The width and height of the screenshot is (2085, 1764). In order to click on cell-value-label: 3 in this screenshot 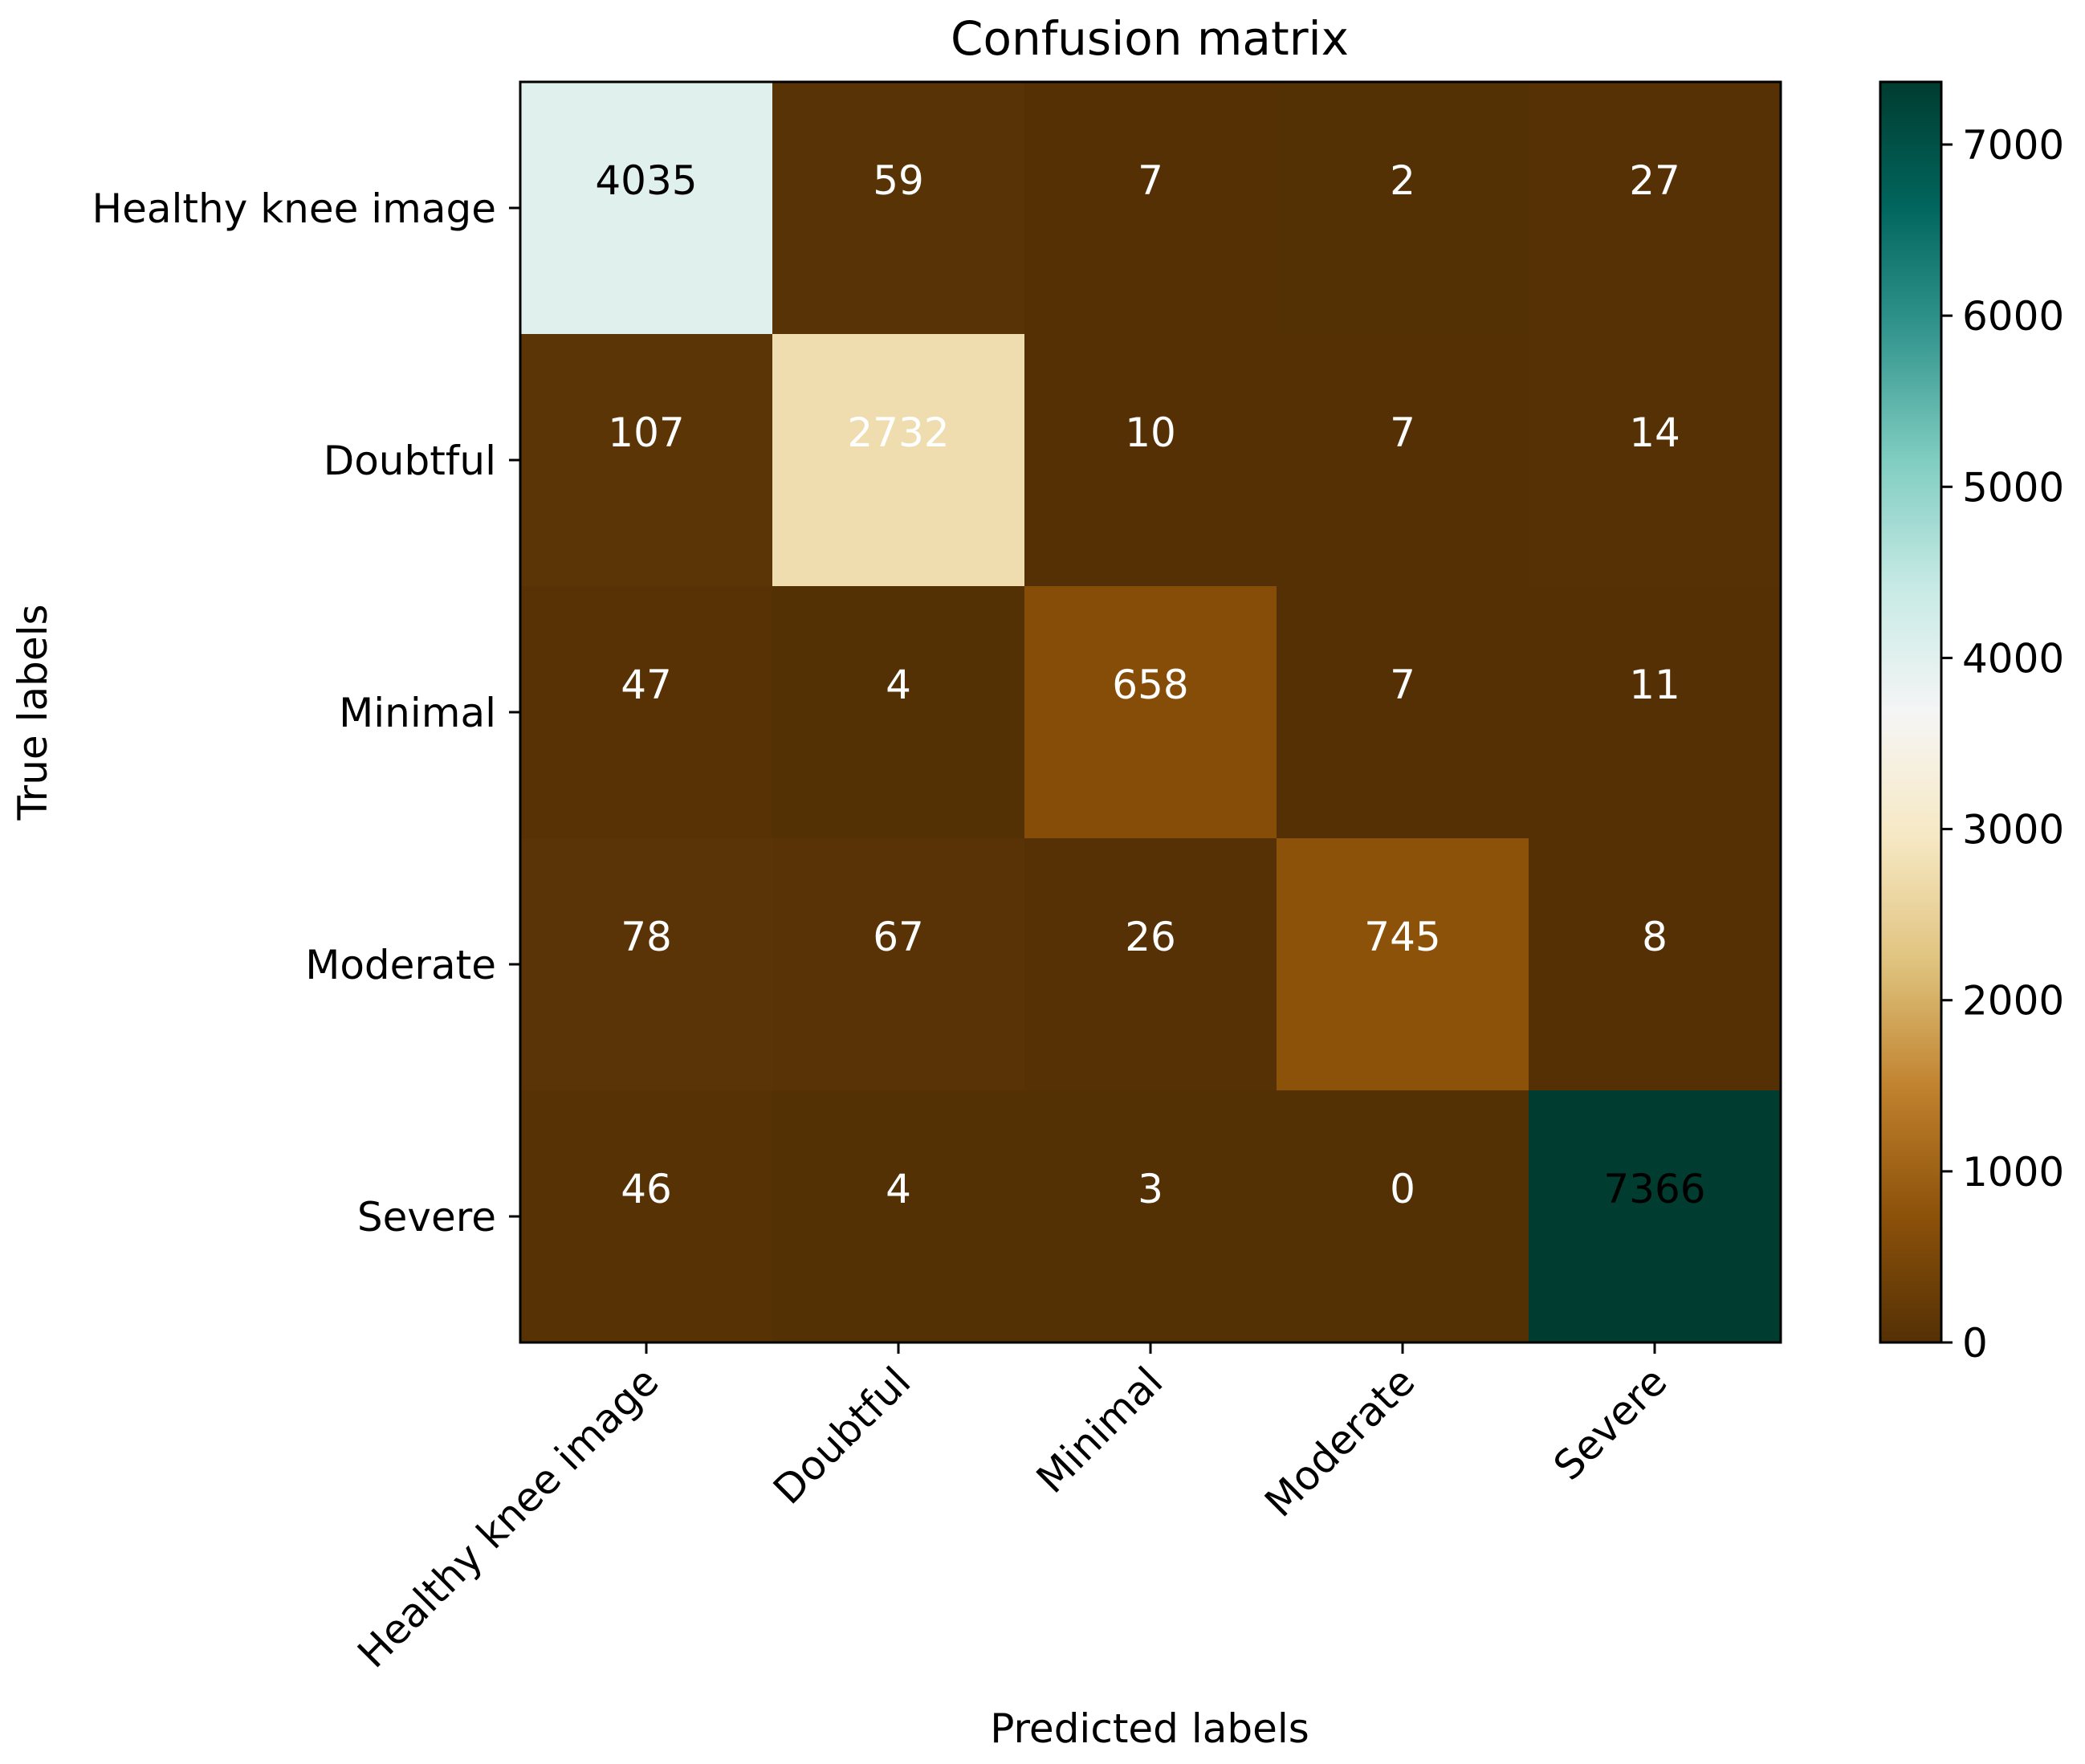, I will do `click(1150, 1189)`.